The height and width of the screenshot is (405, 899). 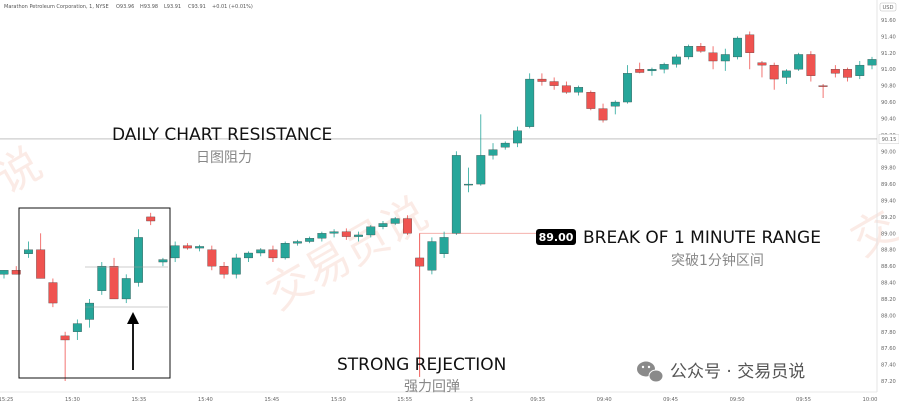 What do you see at coordinates (737, 372) in the screenshot?
I see `branding-text: 公众号 · 交易员说` at bounding box center [737, 372].